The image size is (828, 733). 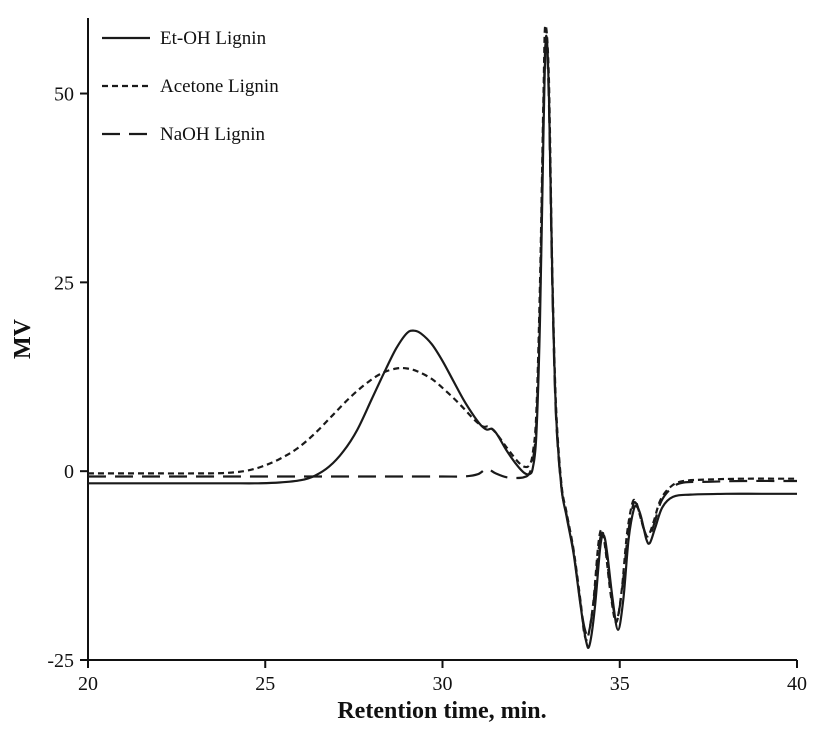 What do you see at coordinates (265, 684) in the screenshot?
I see `x-tick-label: 25` at bounding box center [265, 684].